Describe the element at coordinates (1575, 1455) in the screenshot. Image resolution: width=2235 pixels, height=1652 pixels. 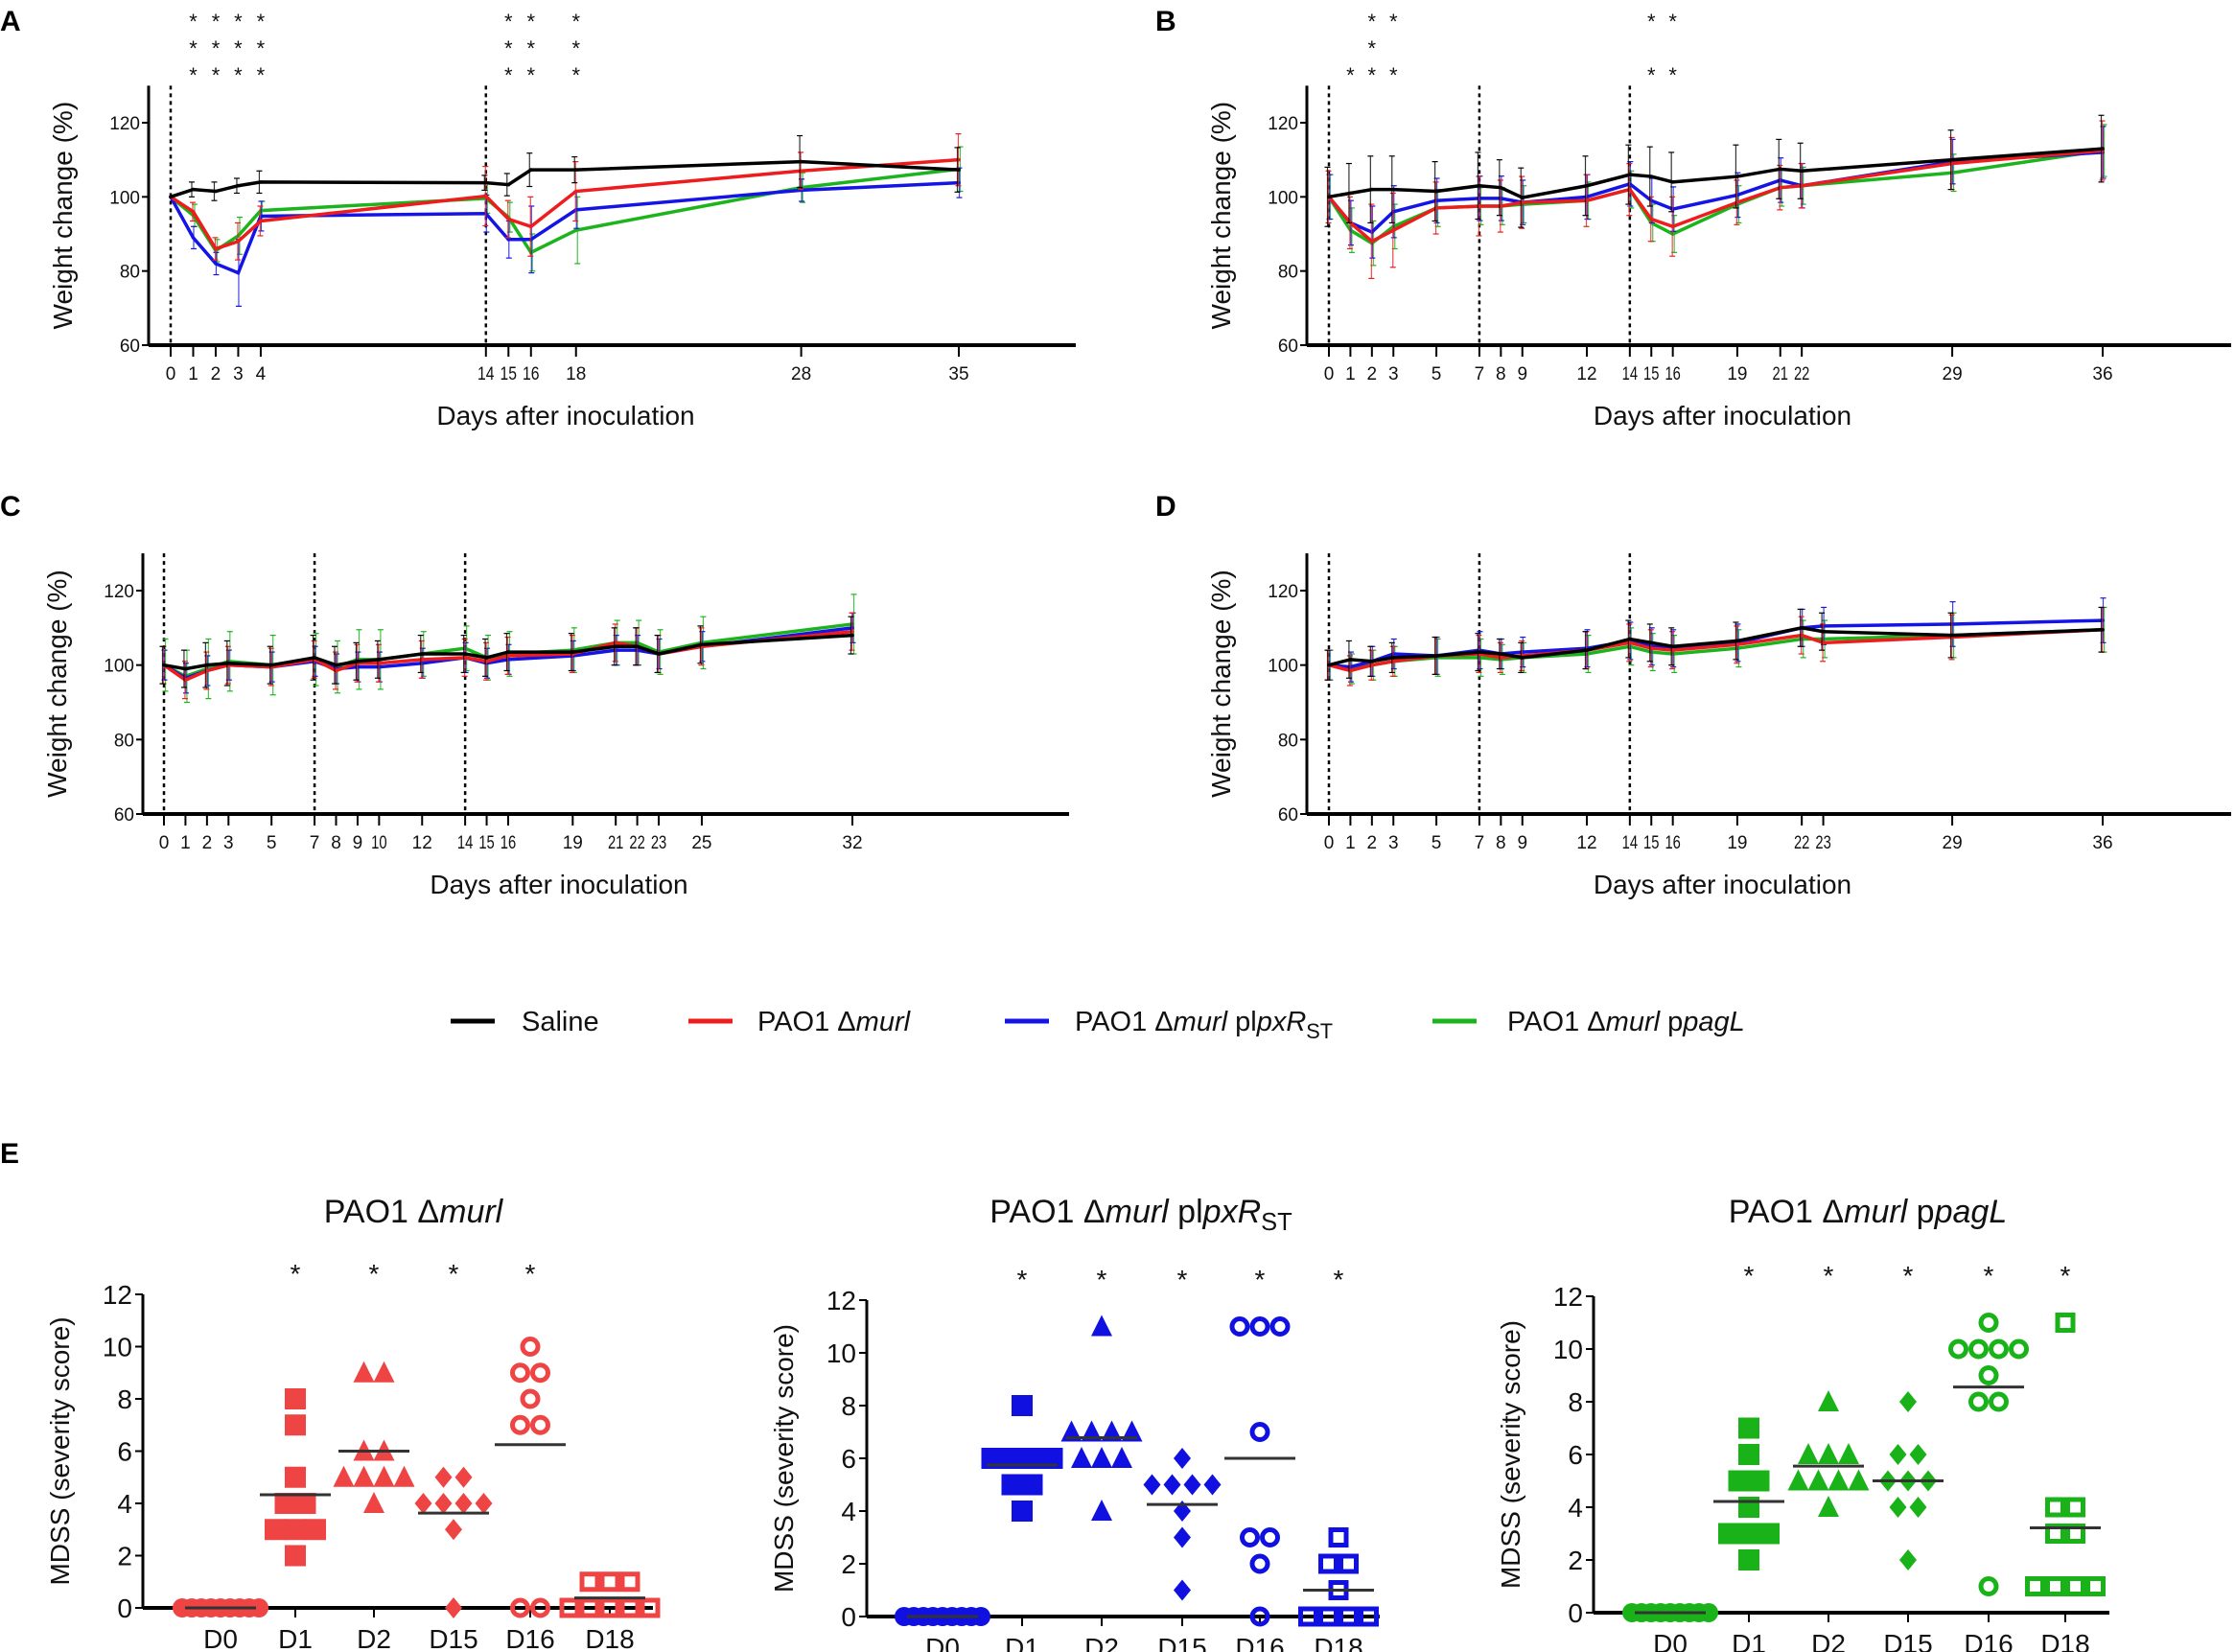
I see `y-tick-label: 6` at that location.